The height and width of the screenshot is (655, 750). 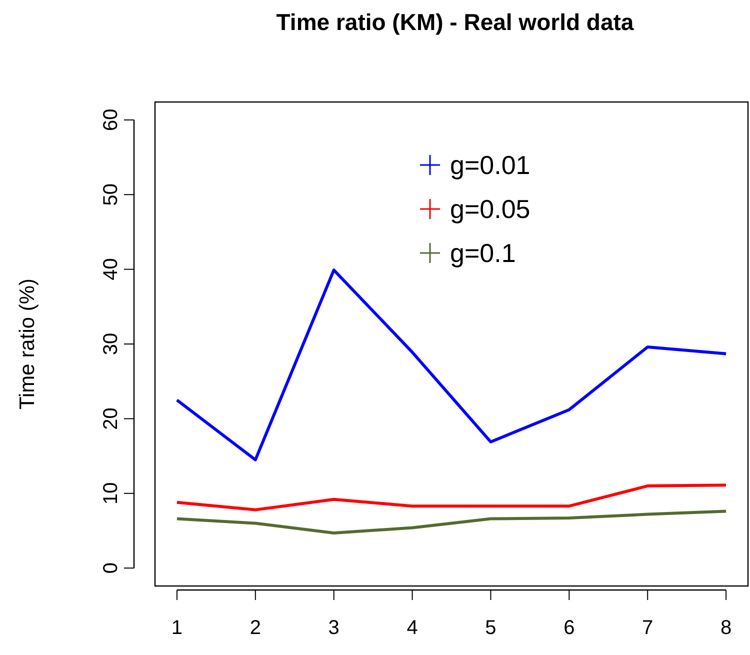 I want to click on x-tick-label: 5, so click(x=490, y=628).